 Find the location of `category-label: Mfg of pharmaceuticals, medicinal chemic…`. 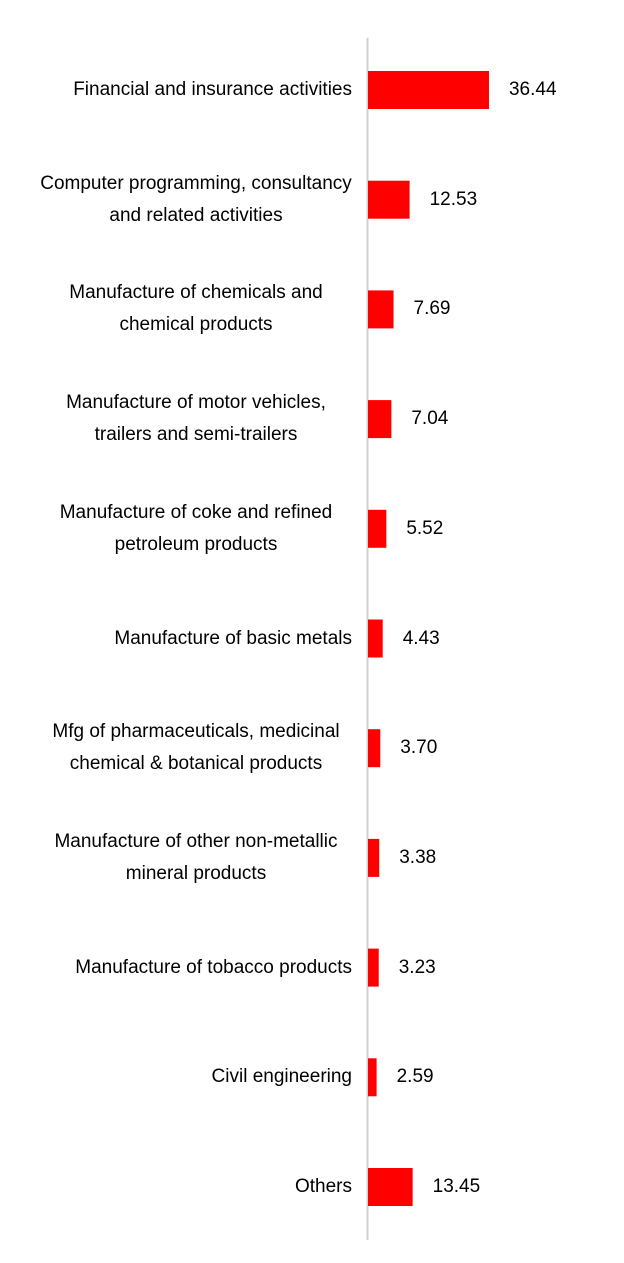

category-label: Mfg of pharmaceuticals, medicinal chemic… is located at coordinates (196, 748).